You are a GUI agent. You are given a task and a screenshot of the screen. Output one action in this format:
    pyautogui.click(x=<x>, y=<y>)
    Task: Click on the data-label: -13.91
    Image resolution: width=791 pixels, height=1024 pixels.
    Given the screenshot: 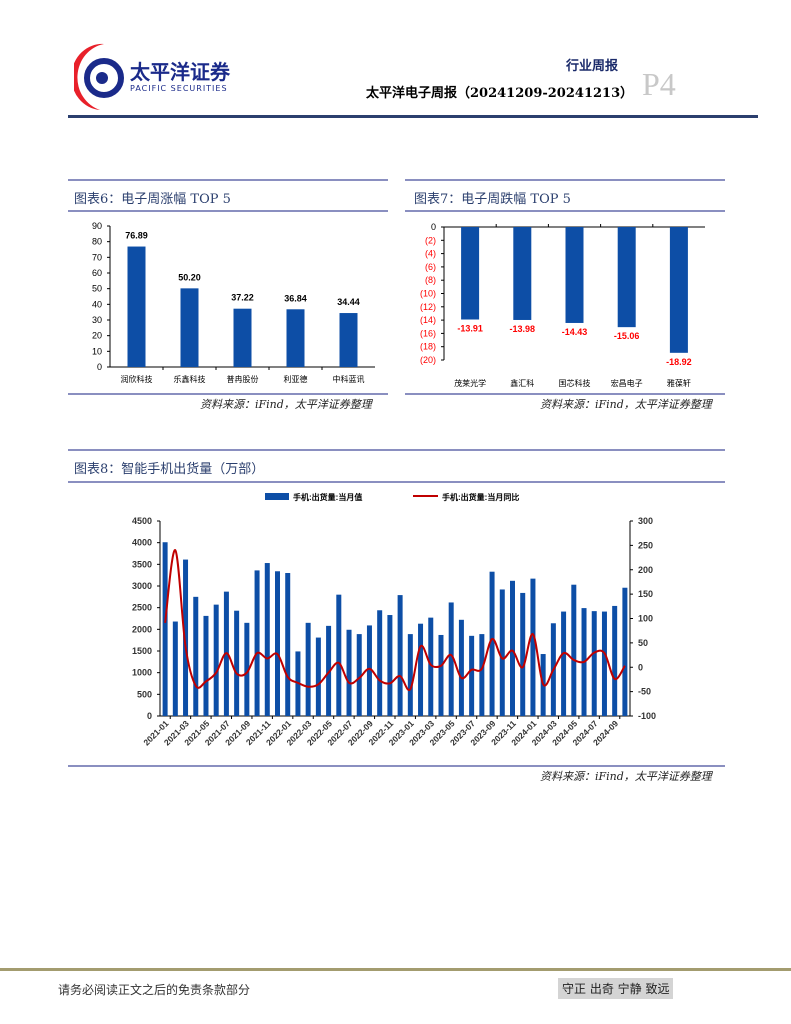 What is the action you would take?
    pyautogui.click(x=470, y=329)
    